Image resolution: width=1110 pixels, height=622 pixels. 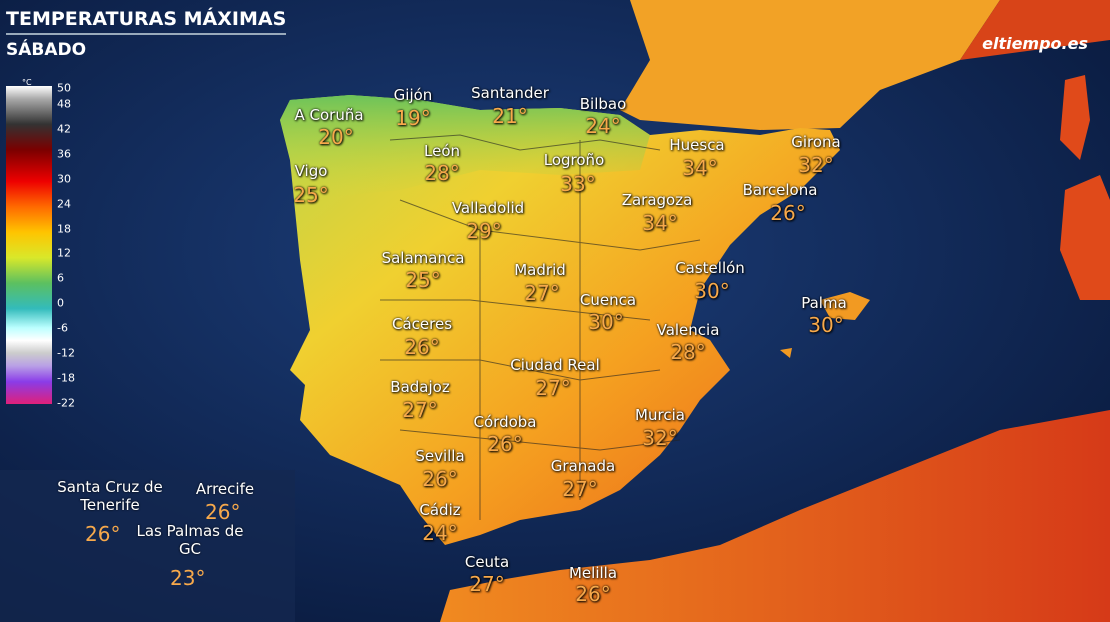 What do you see at coordinates (540, 270) in the screenshot?
I see `city-name: Madrid` at bounding box center [540, 270].